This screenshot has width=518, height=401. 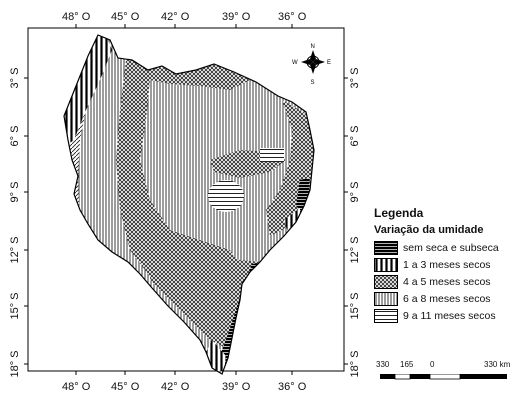 What do you see at coordinates (355, 249) in the screenshot?
I see `tick-right-3: 12° S` at bounding box center [355, 249].